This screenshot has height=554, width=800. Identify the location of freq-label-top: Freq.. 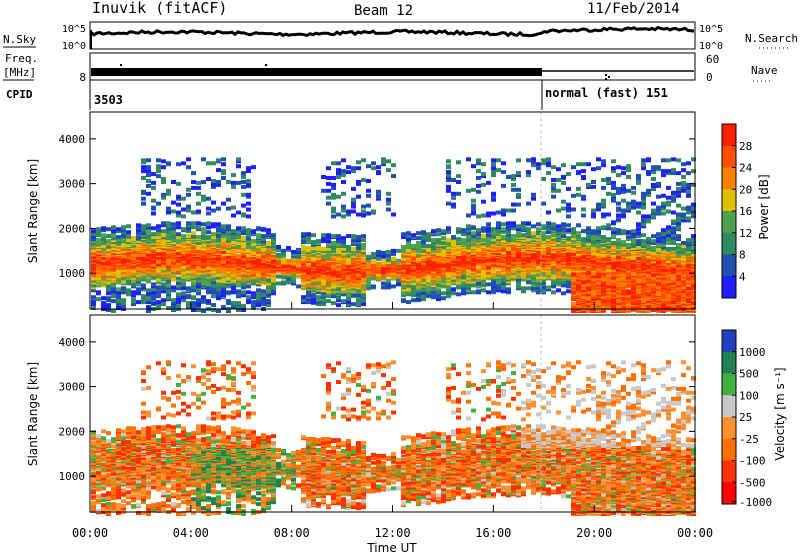
(21, 58).